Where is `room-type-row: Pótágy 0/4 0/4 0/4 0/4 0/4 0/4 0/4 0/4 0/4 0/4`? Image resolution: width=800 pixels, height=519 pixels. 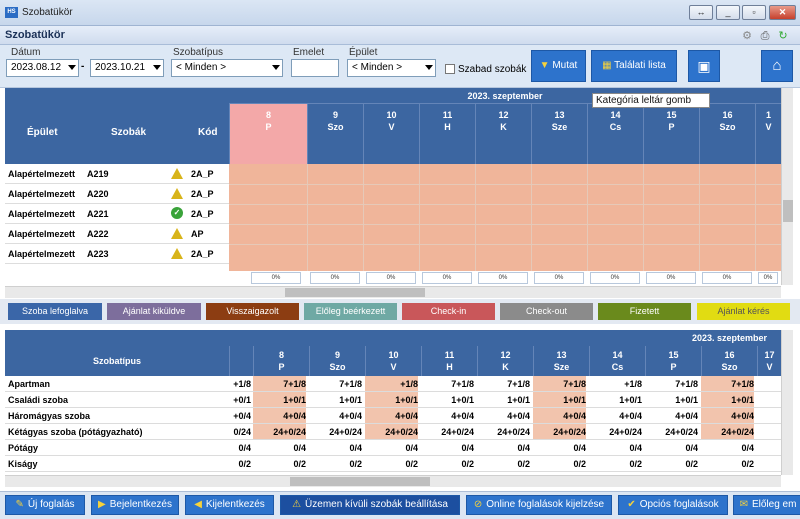 room-type-row: Pótágy 0/4 0/4 0/4 0/4 0/4 0/4 0/4 0/4 0/4 0/4 is located at coordinates (393, 448).